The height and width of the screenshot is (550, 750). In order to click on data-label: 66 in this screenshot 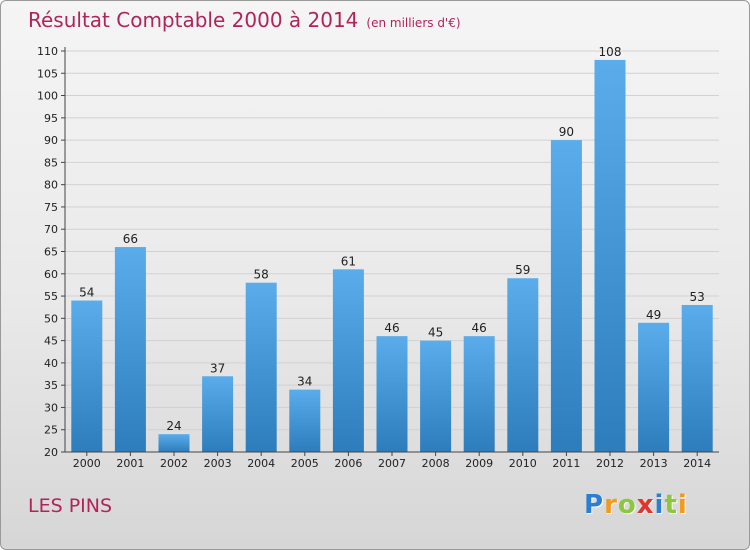, I will do `click(130, 239)`.